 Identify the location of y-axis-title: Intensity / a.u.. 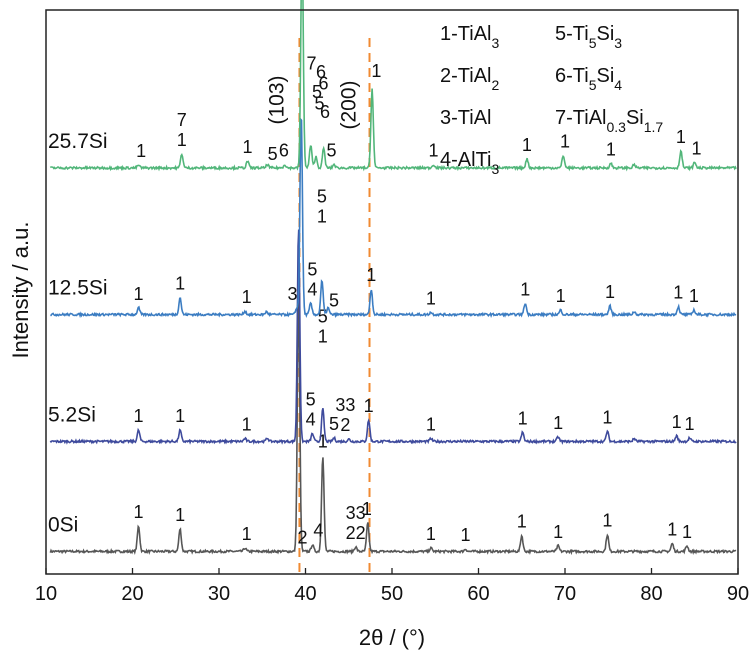
(20, 290).